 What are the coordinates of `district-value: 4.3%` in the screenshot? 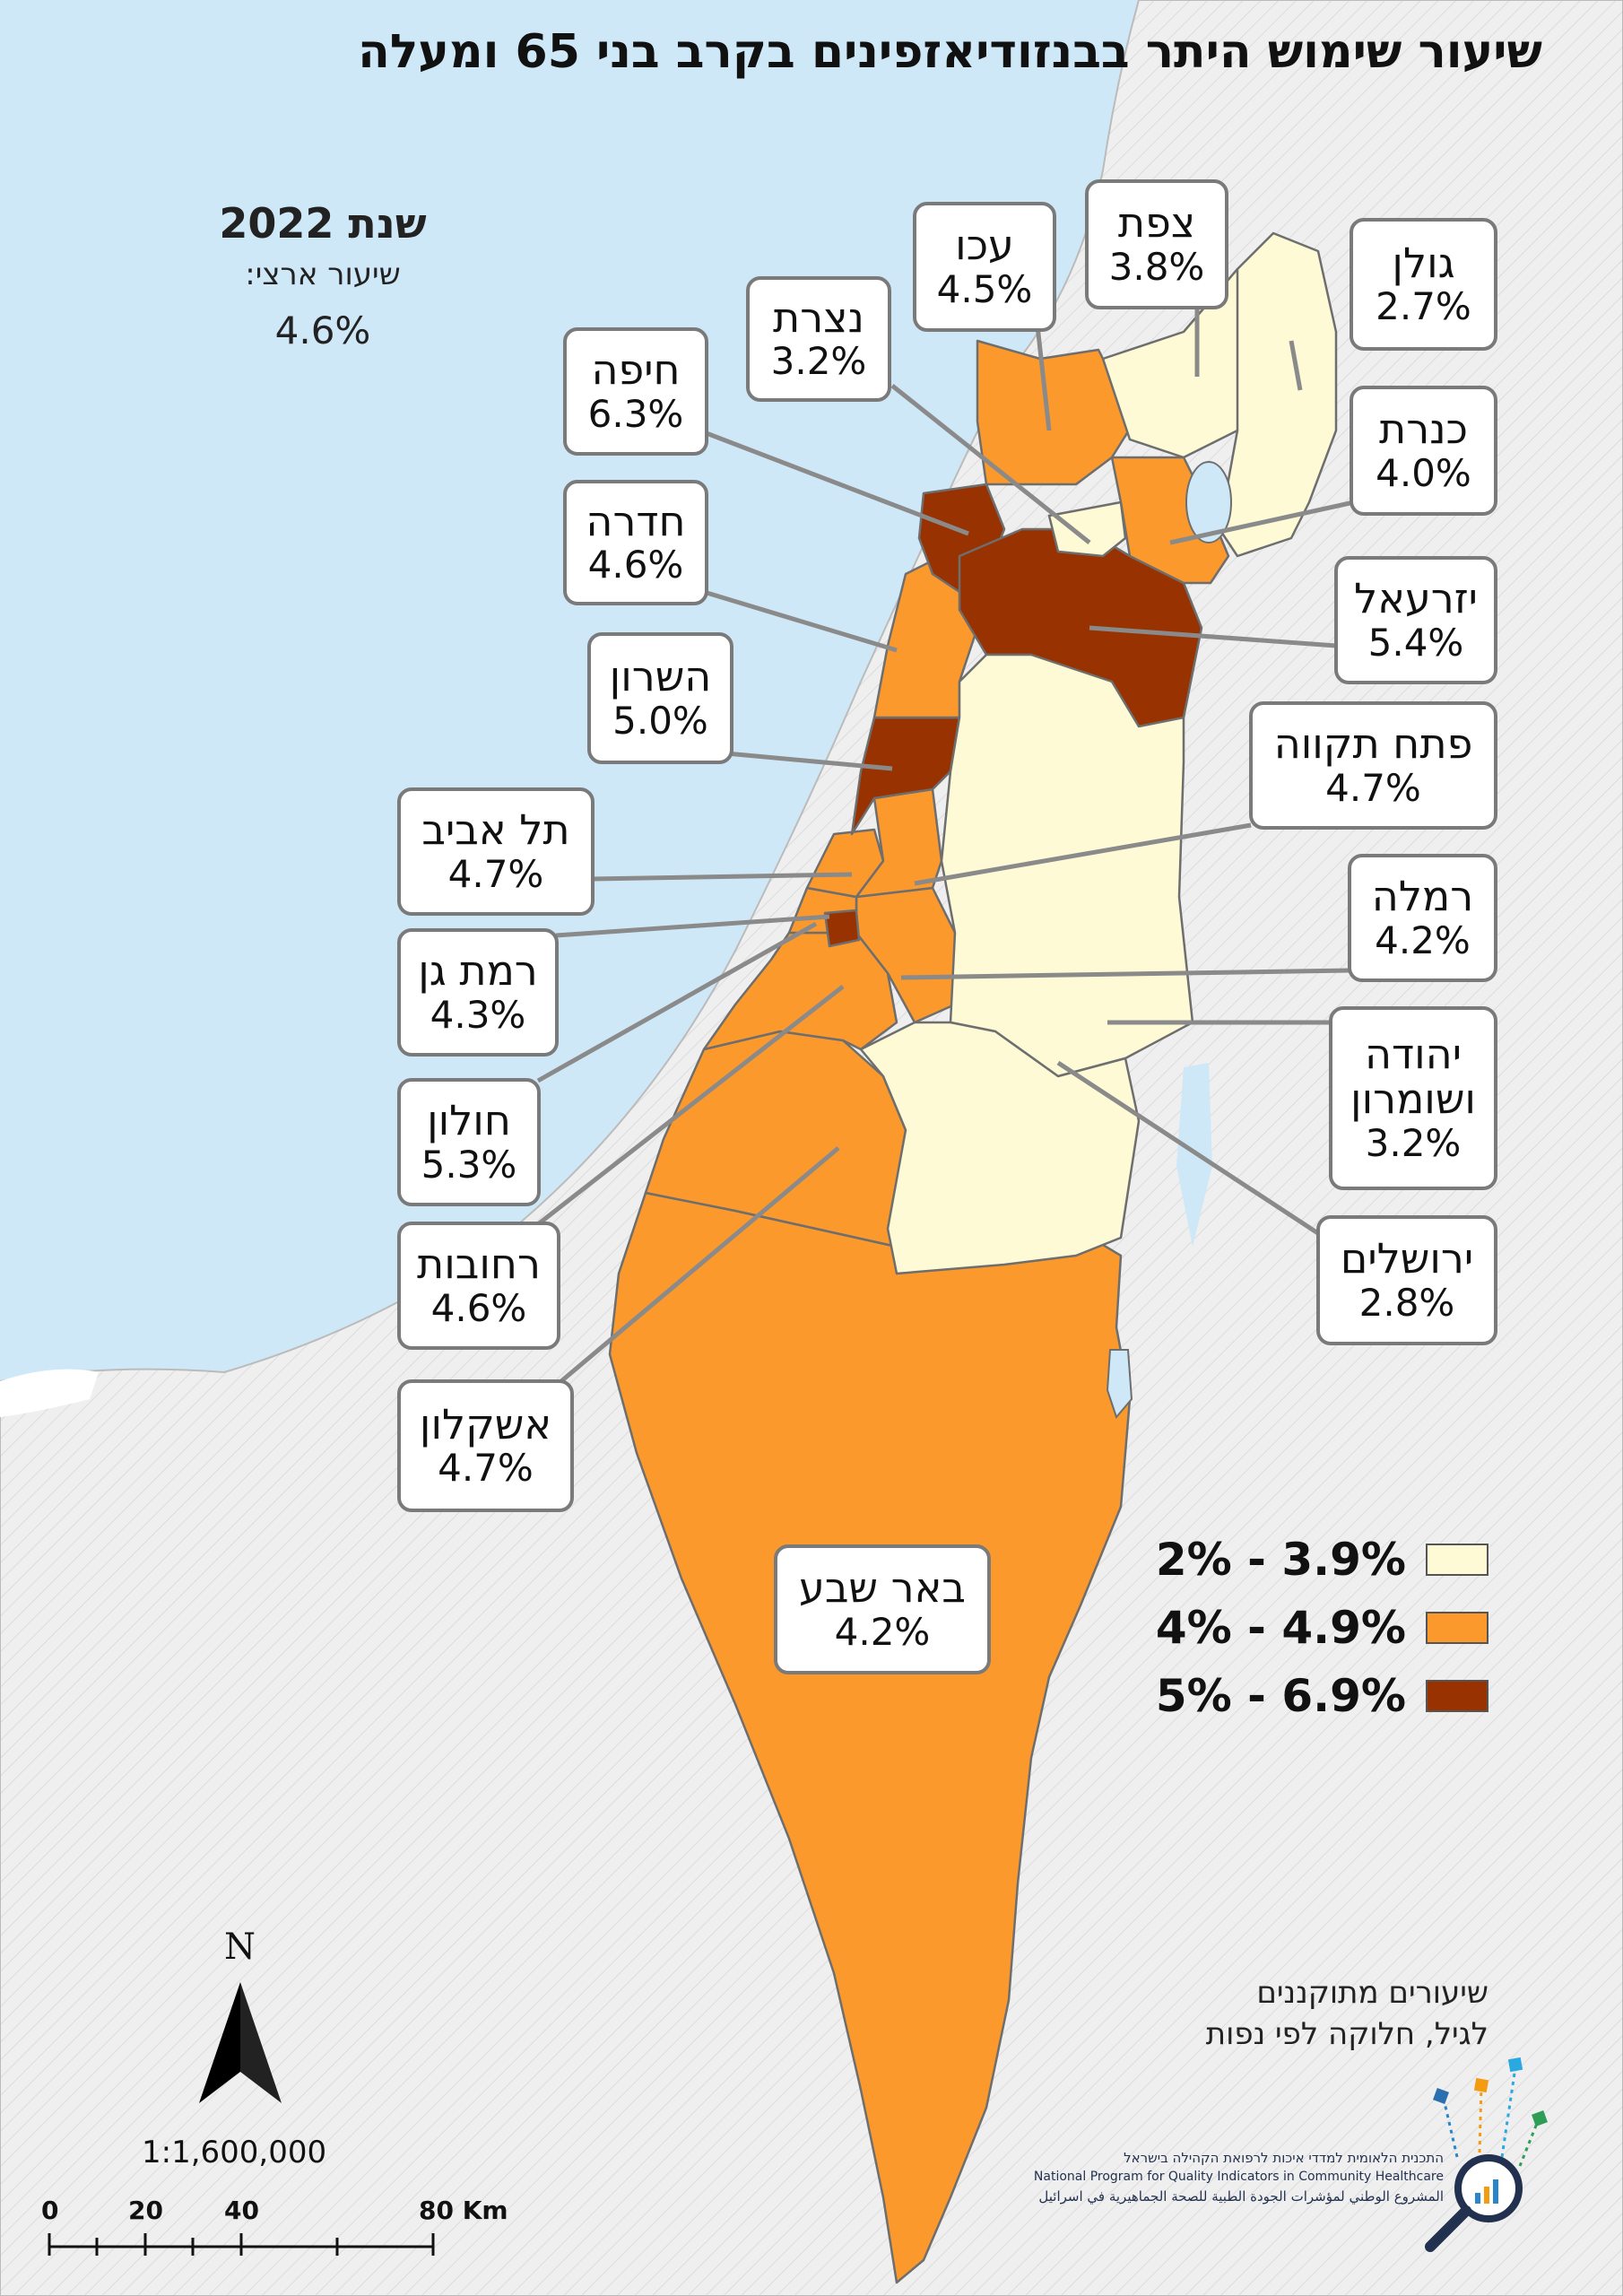 It's located at (478, 1014).